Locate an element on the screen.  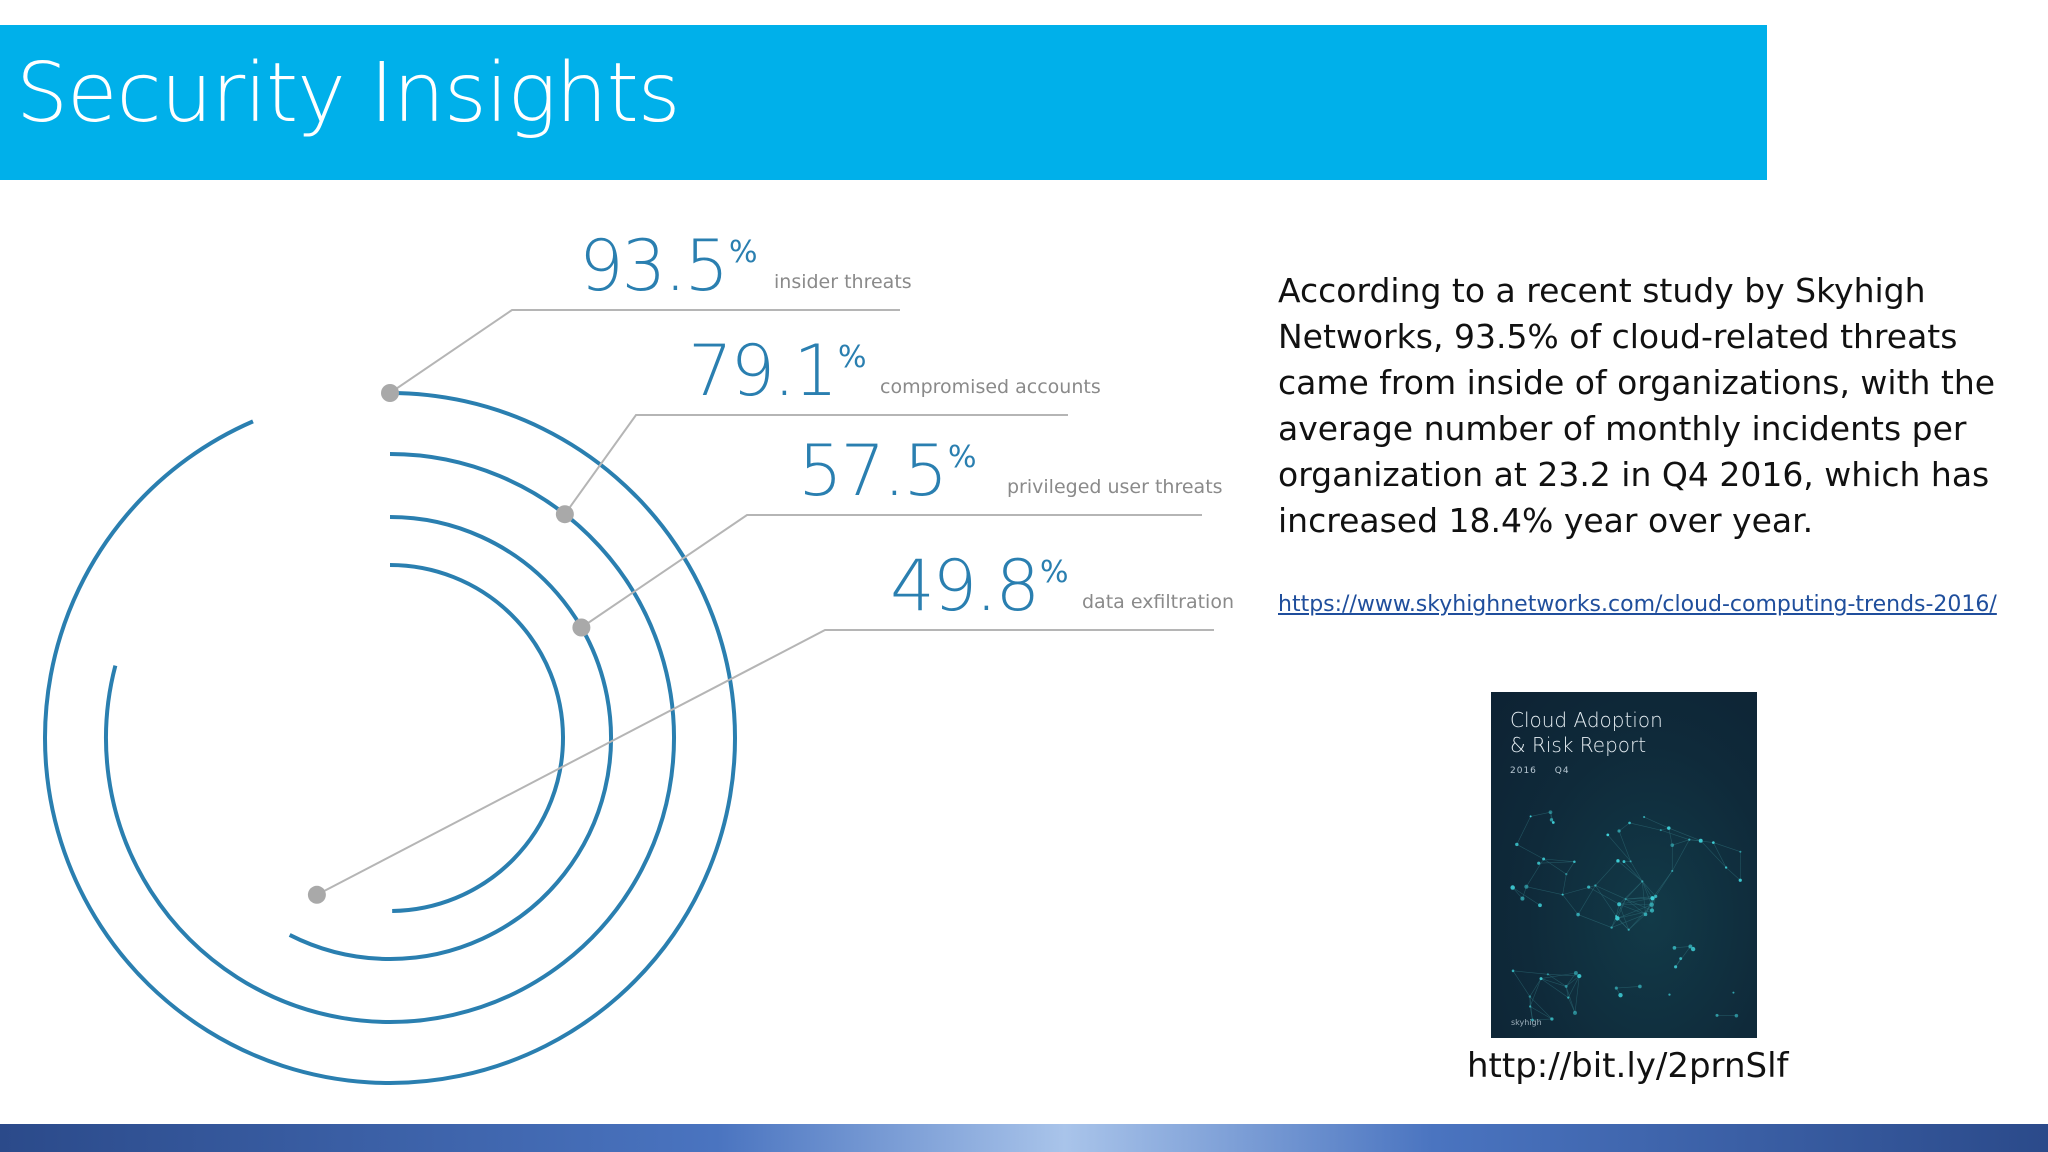
cover-date: 2016 Q4 is located at coordinates (1547, 771).